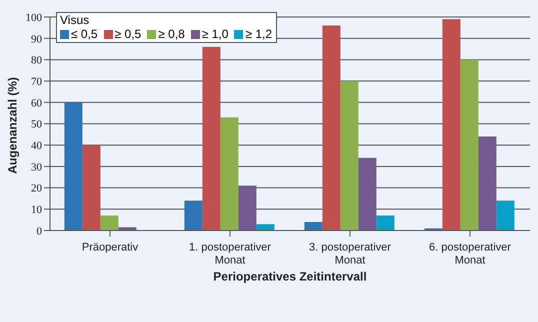 The width and height of the screenshot is (538, 322). What do you see at coordinates (230, 254) in the screenshot?
I see `x-tick-label: 1. postoperativer Monat` at bounding box center [230, 254].